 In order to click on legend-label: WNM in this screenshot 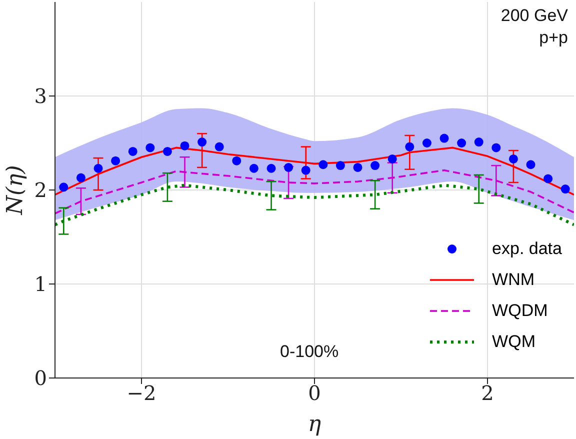, I will do `click(513, 280)`.